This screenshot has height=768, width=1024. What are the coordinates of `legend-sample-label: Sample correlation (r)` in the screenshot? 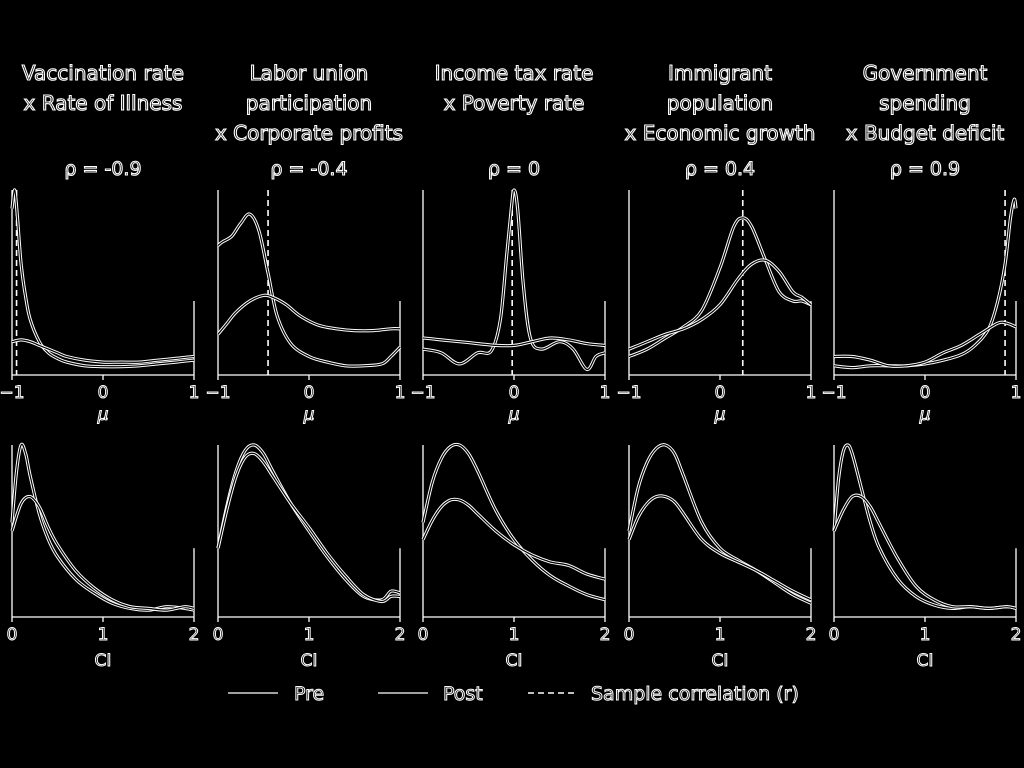 It's located at (695, 694).